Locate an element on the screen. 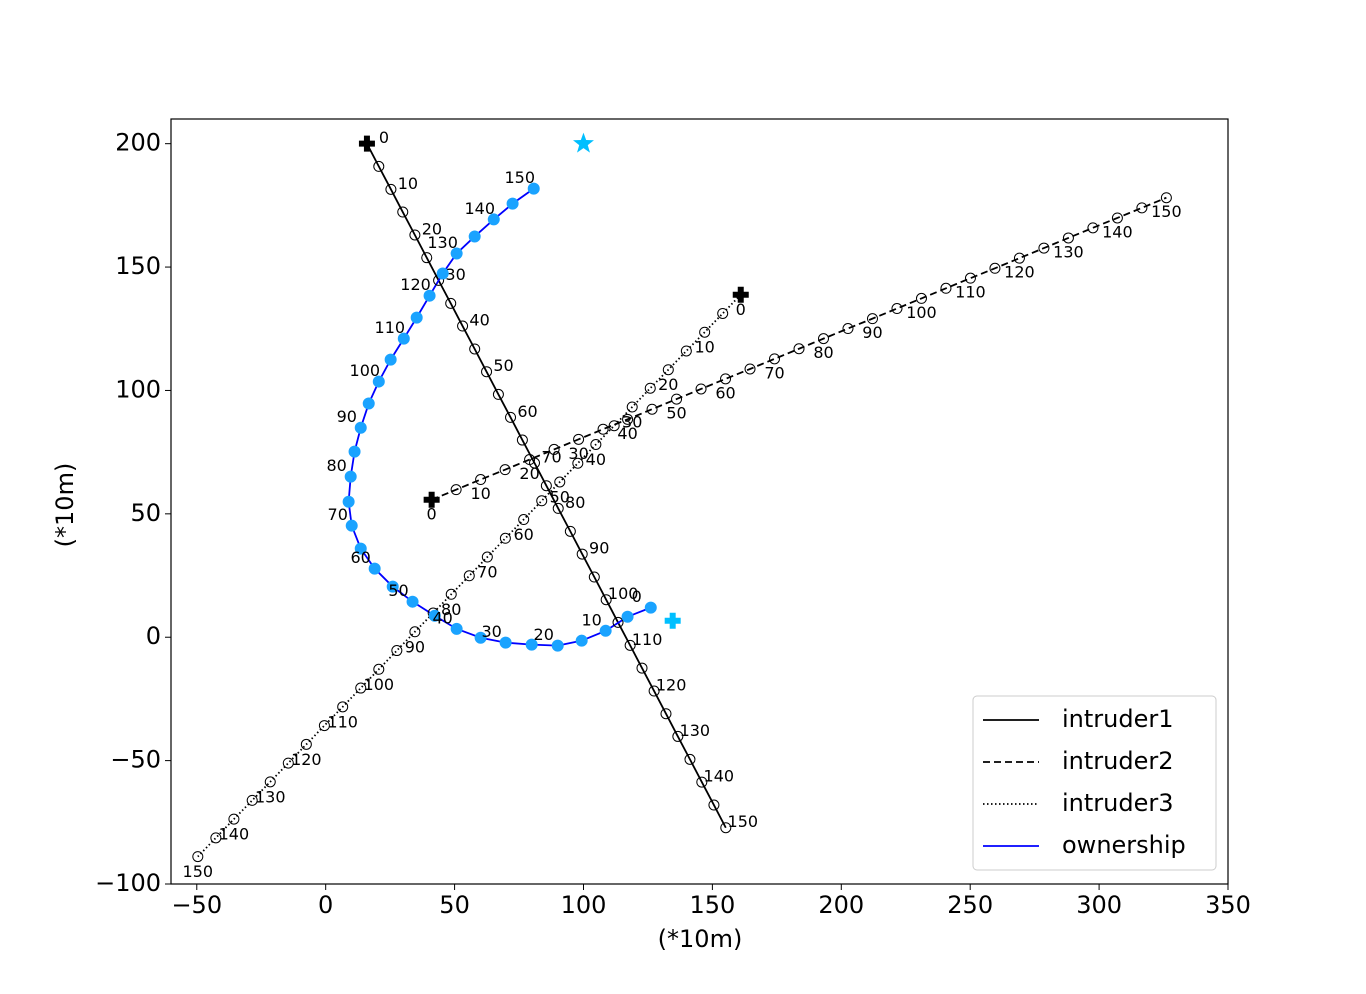  point-label: 0 is located at coordinates (432, 513).